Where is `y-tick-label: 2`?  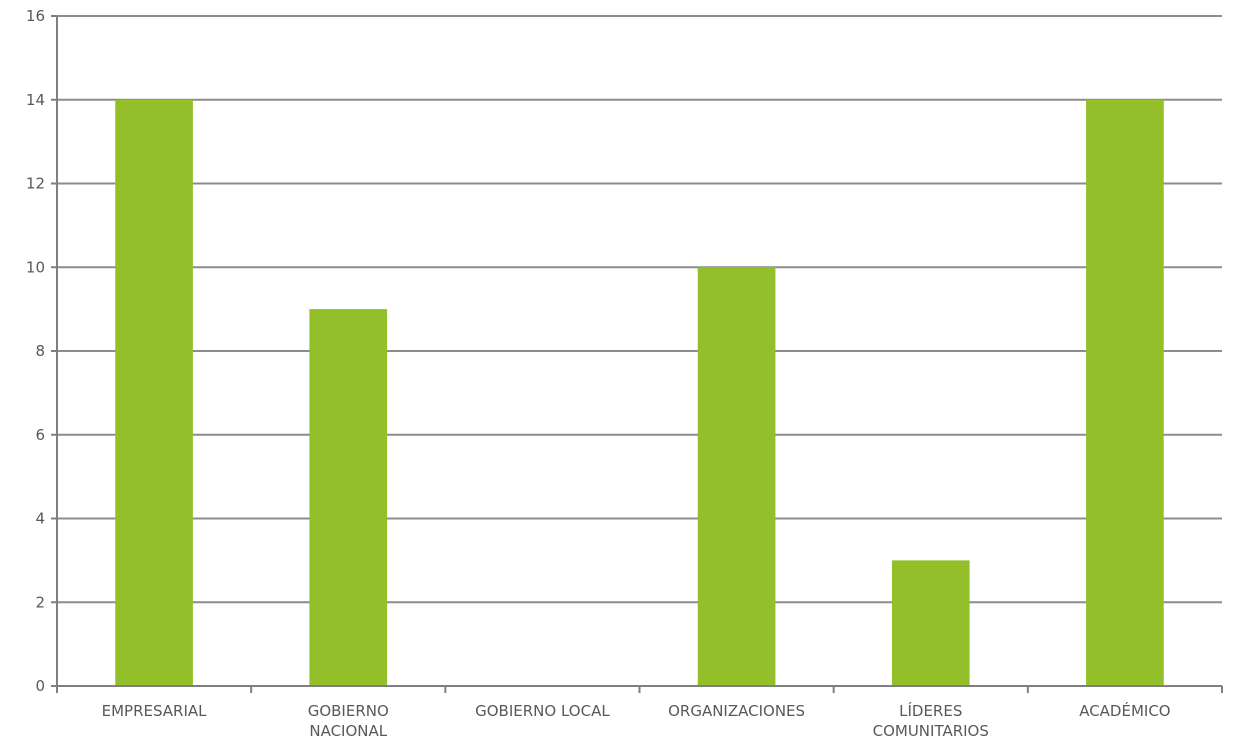 y-tick-label: 2 is located at coordinates (40, 602).